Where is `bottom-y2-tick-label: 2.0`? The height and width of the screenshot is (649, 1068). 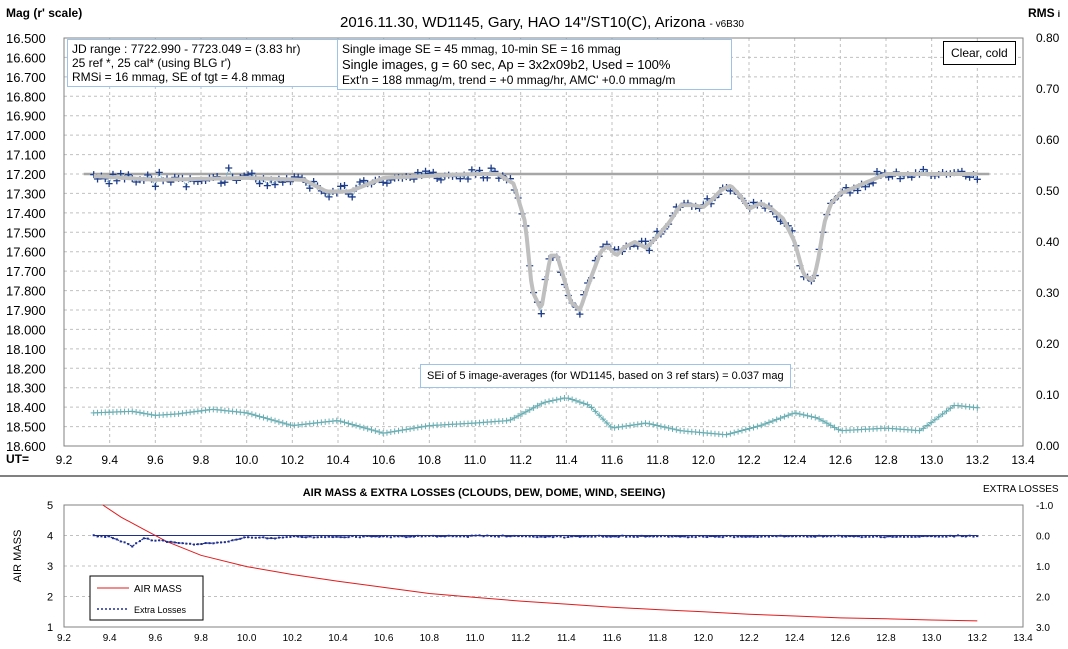
bottom-y2-tick-label: 2.0 is located at coordinates (1043, 598).